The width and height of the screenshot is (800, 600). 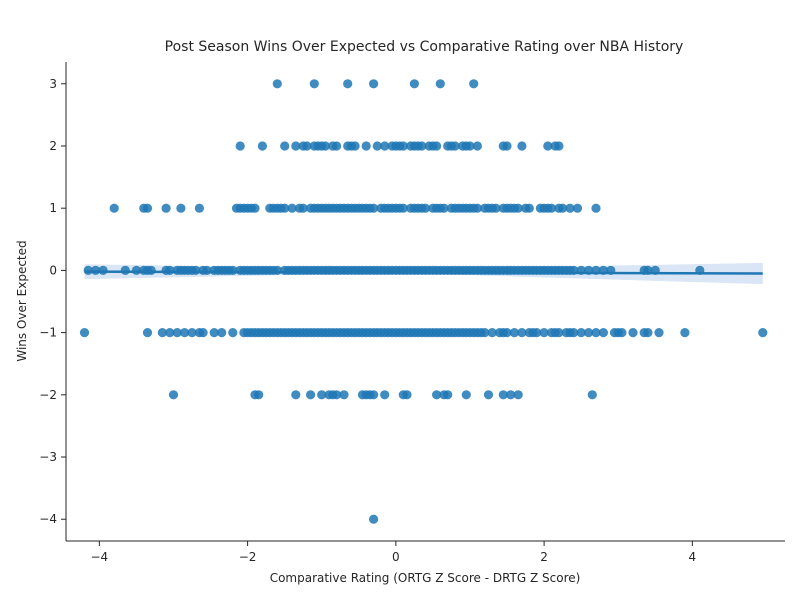 What do you see at coordinates (52, 301) in the screenshot?
I see `y-ticks: 3 2 1 0 −1 −2 −3 −4` at bounding box center [52, 301].